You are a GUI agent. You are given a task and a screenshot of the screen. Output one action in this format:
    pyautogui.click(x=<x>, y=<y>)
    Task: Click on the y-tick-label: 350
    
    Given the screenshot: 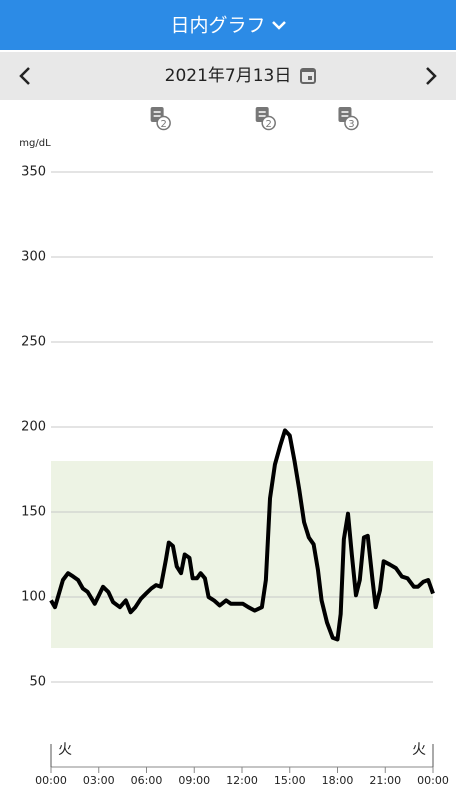 What is the action you would take?
    pyautogui.click(x=33, y=172)
    